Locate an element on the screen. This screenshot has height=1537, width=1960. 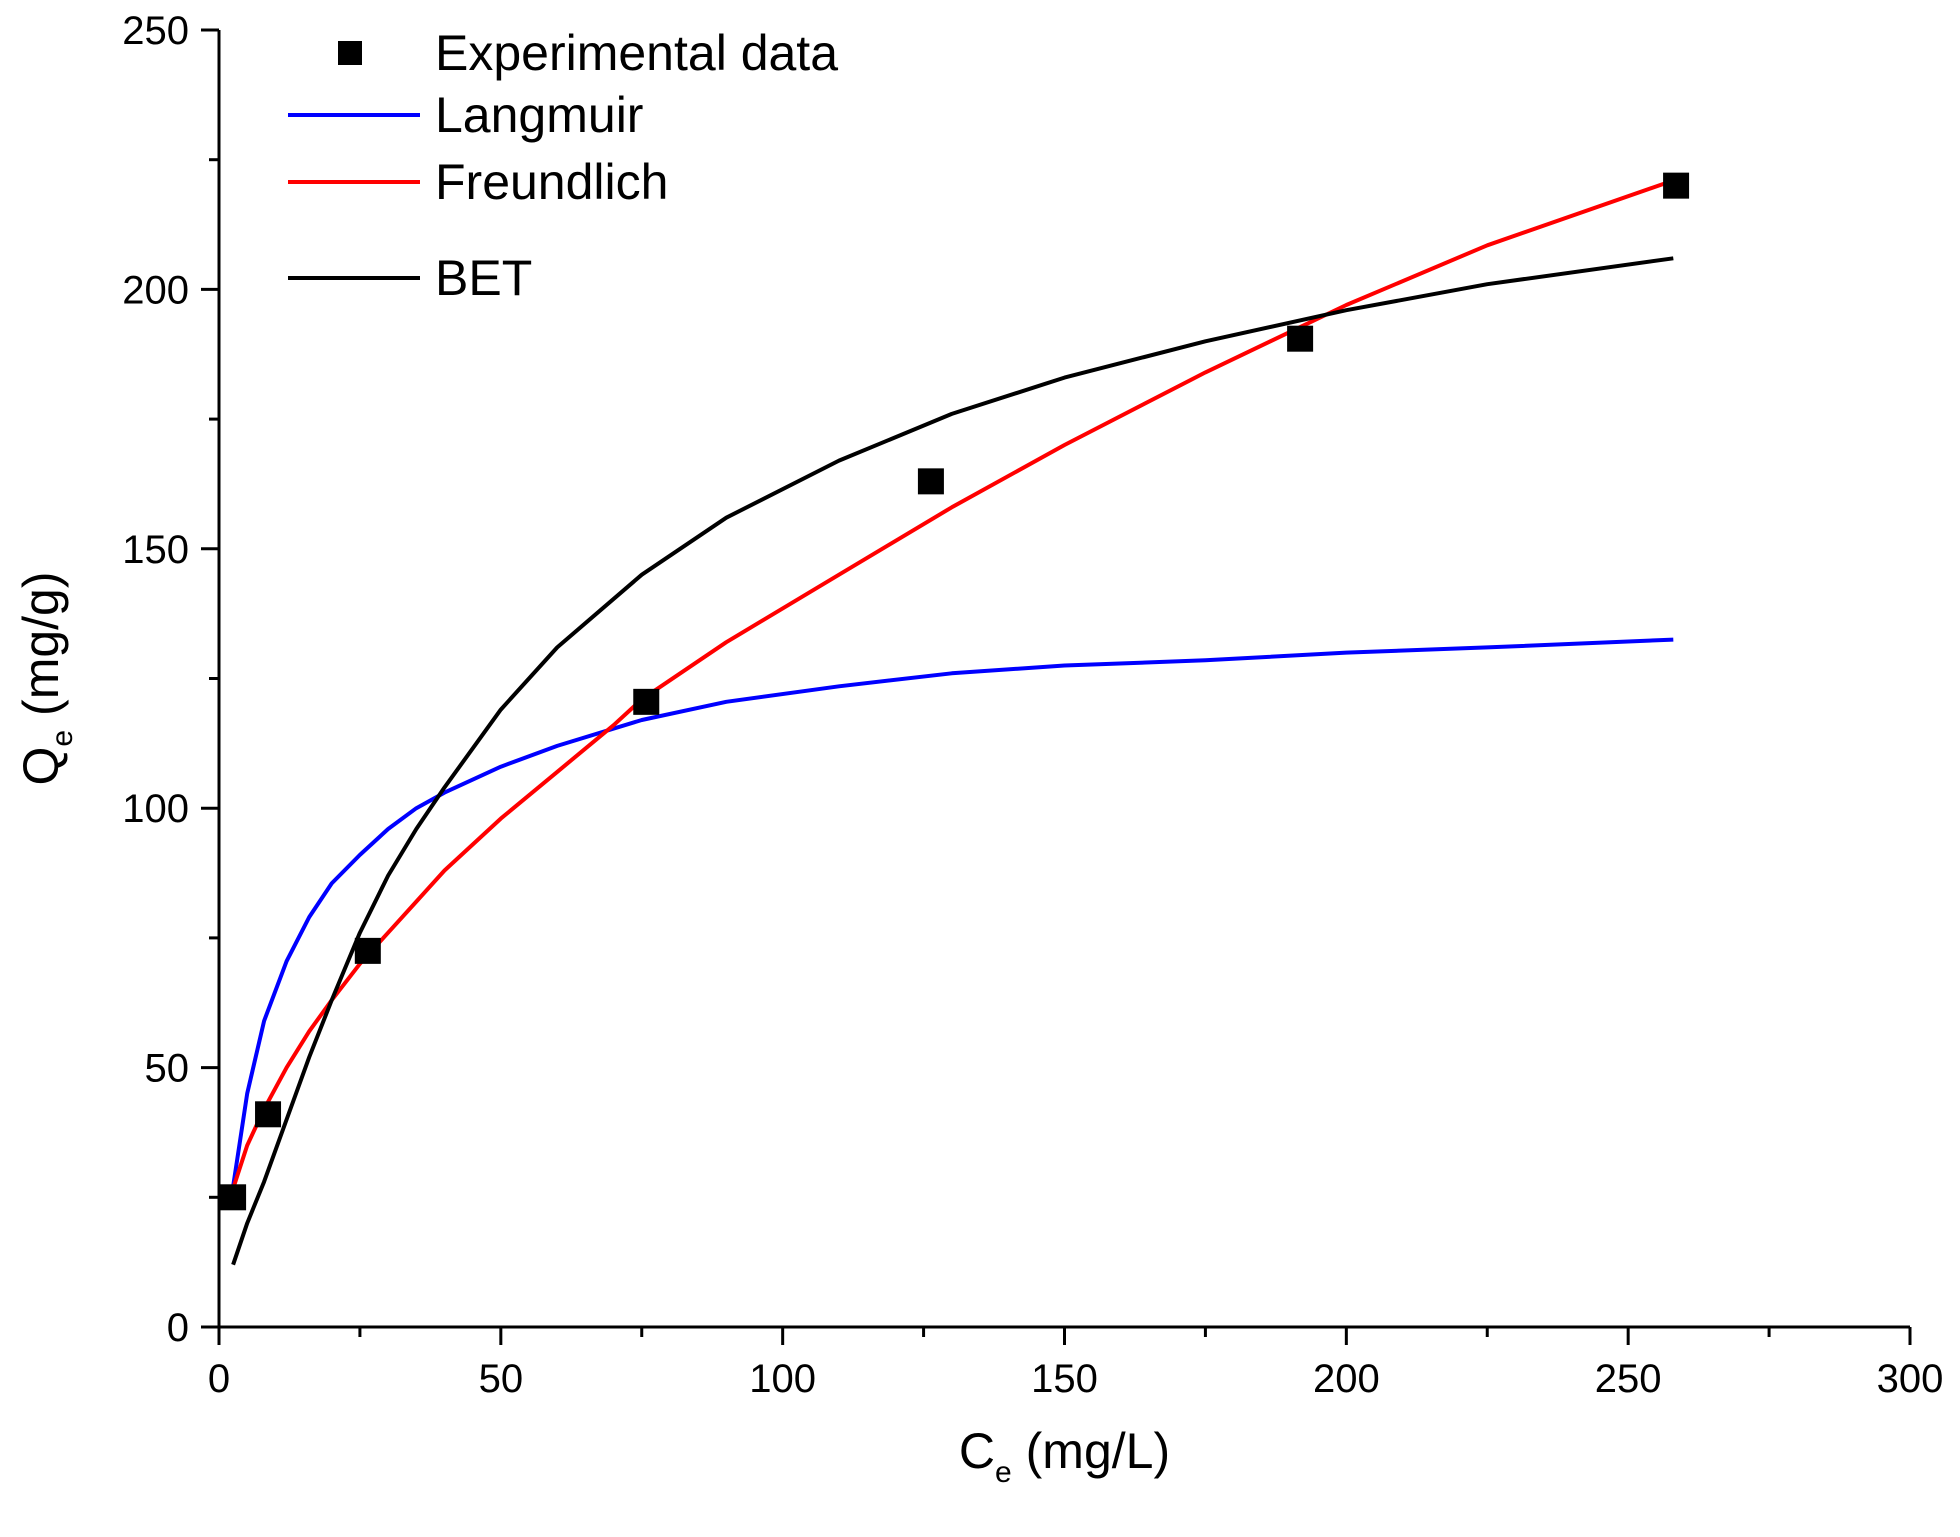
x-ticks: 0 50 100 150 200 250 300 is located at coordinates (1076, 1364).